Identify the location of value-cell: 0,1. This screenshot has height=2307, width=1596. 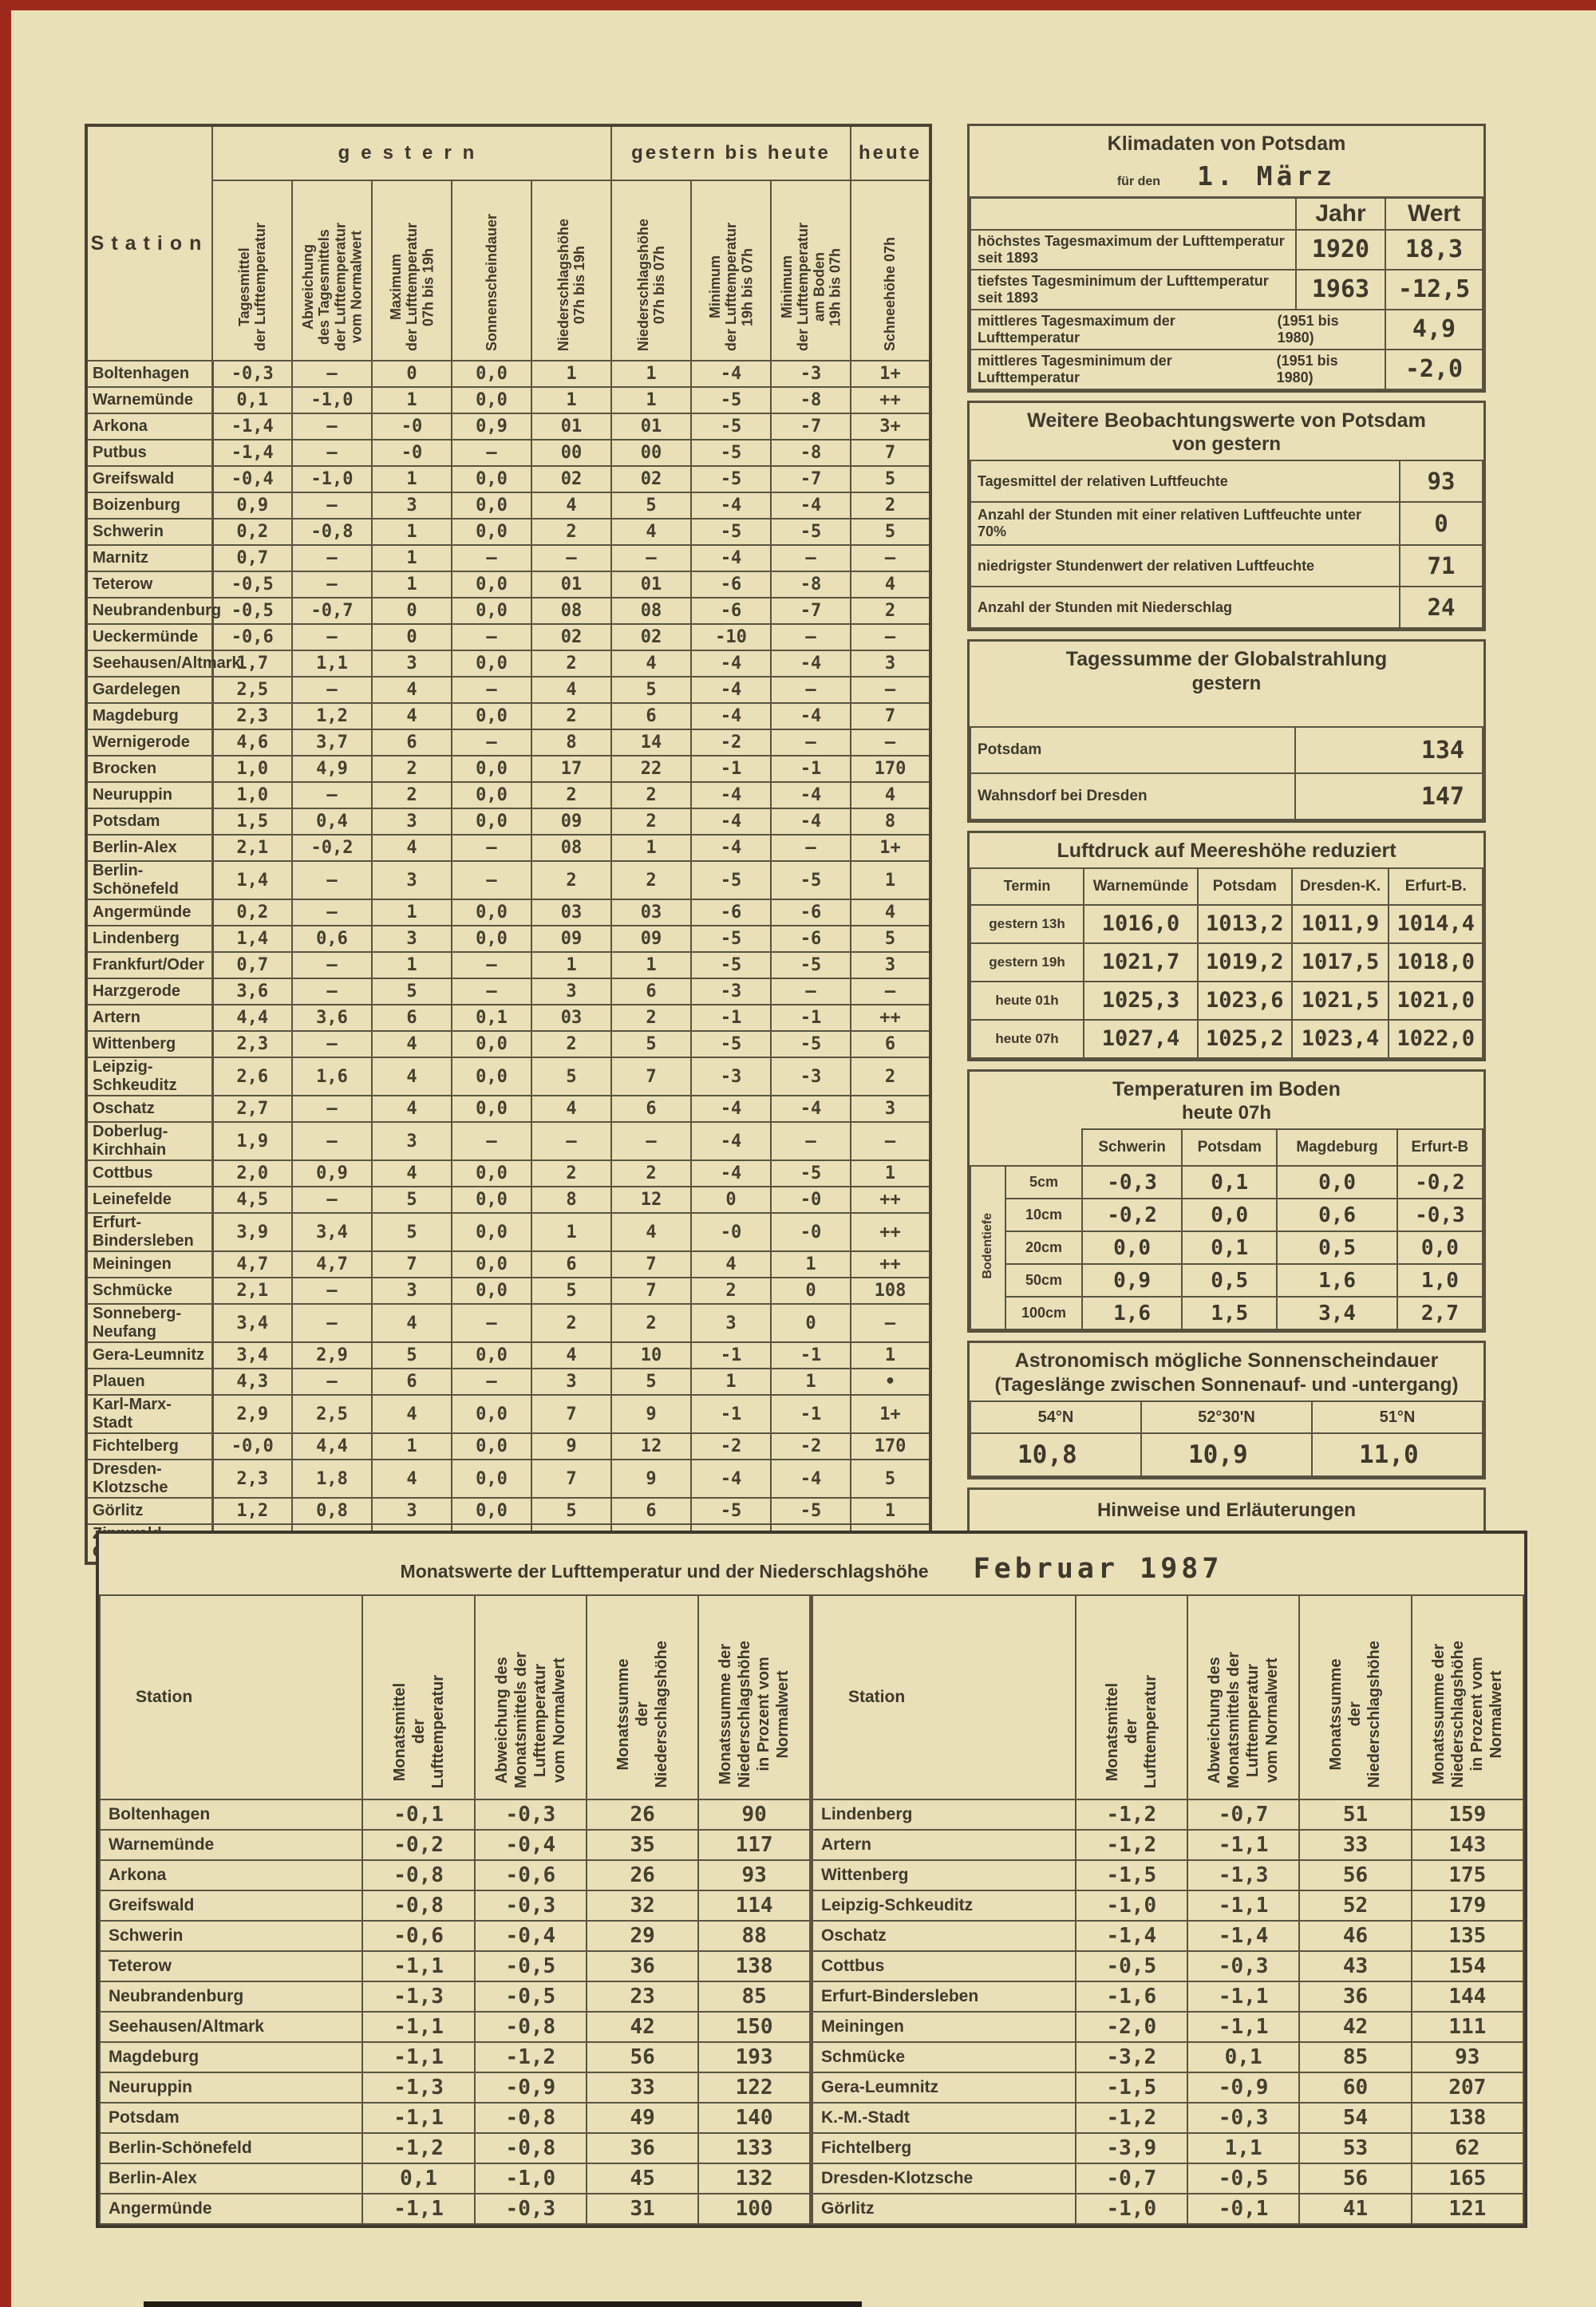
(491, 1018).